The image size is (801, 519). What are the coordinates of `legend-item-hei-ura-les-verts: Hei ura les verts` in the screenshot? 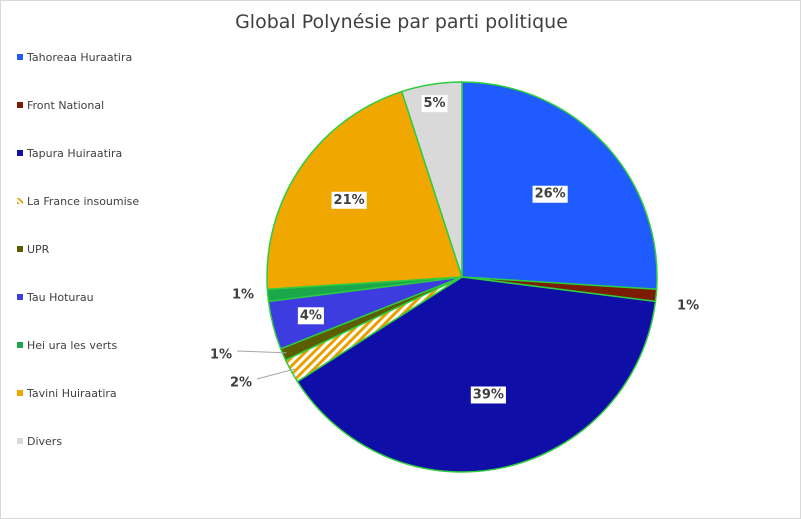 It's located at (107, 345).